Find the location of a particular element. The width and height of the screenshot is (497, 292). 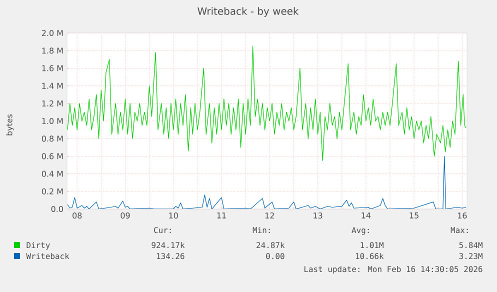

chart-title: Writeback - by week is located at coordinates (248, 12).